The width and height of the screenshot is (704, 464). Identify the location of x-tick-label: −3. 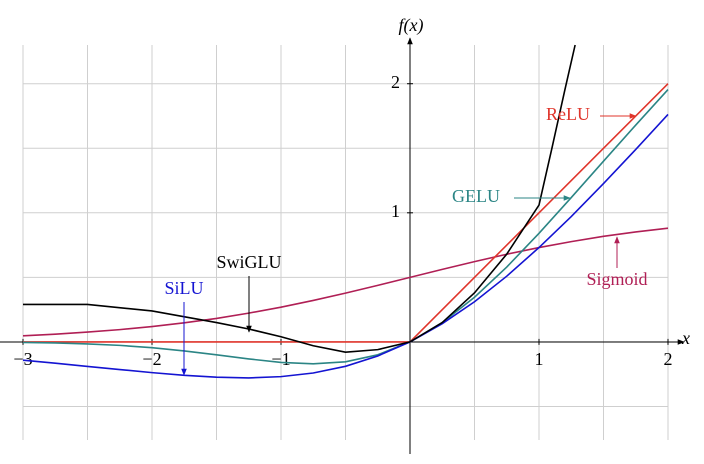
(22, 359).